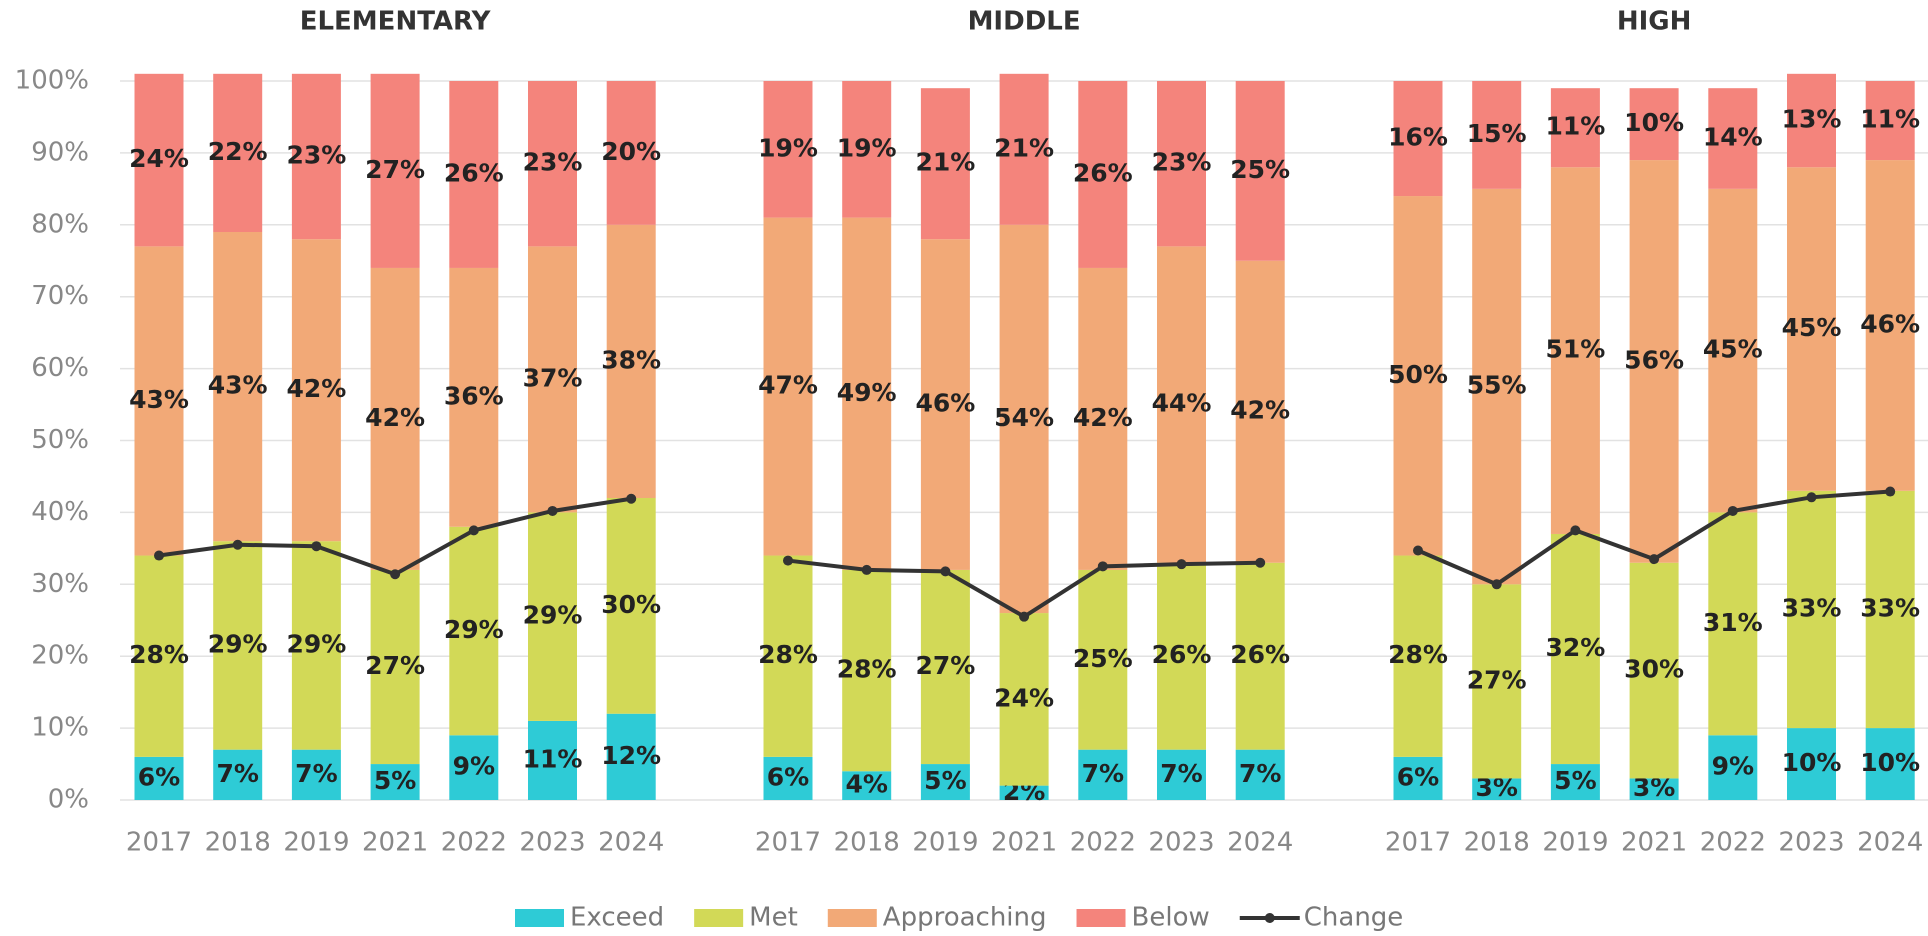 This screenshot has height=936, width=1928. I want to click on x-tick-label: 2021, so click(395, 843).